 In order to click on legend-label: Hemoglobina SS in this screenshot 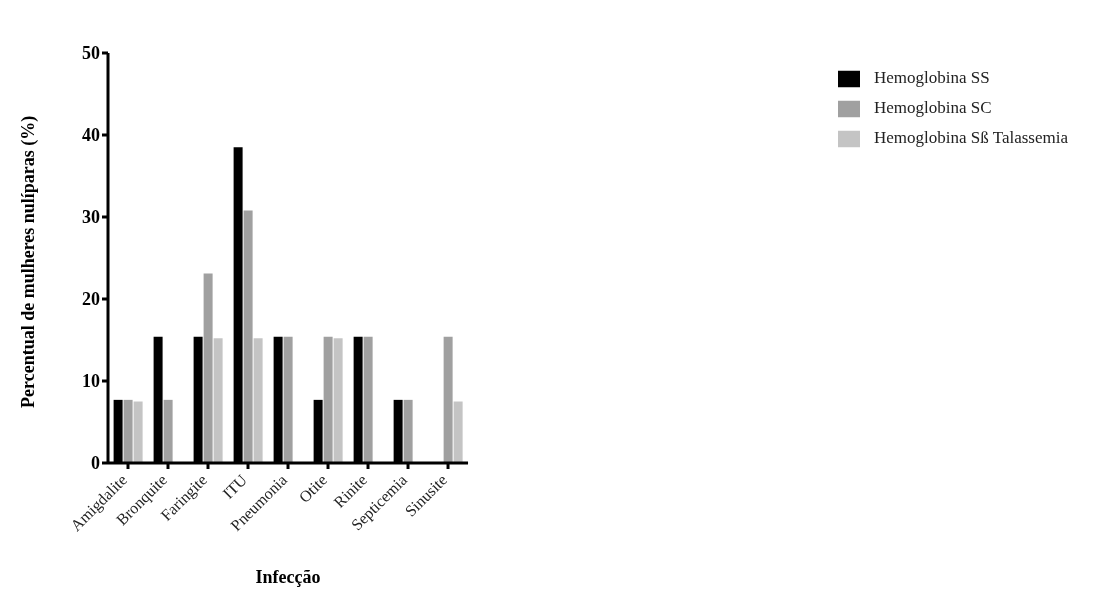, I will do `click(932, 77)`.